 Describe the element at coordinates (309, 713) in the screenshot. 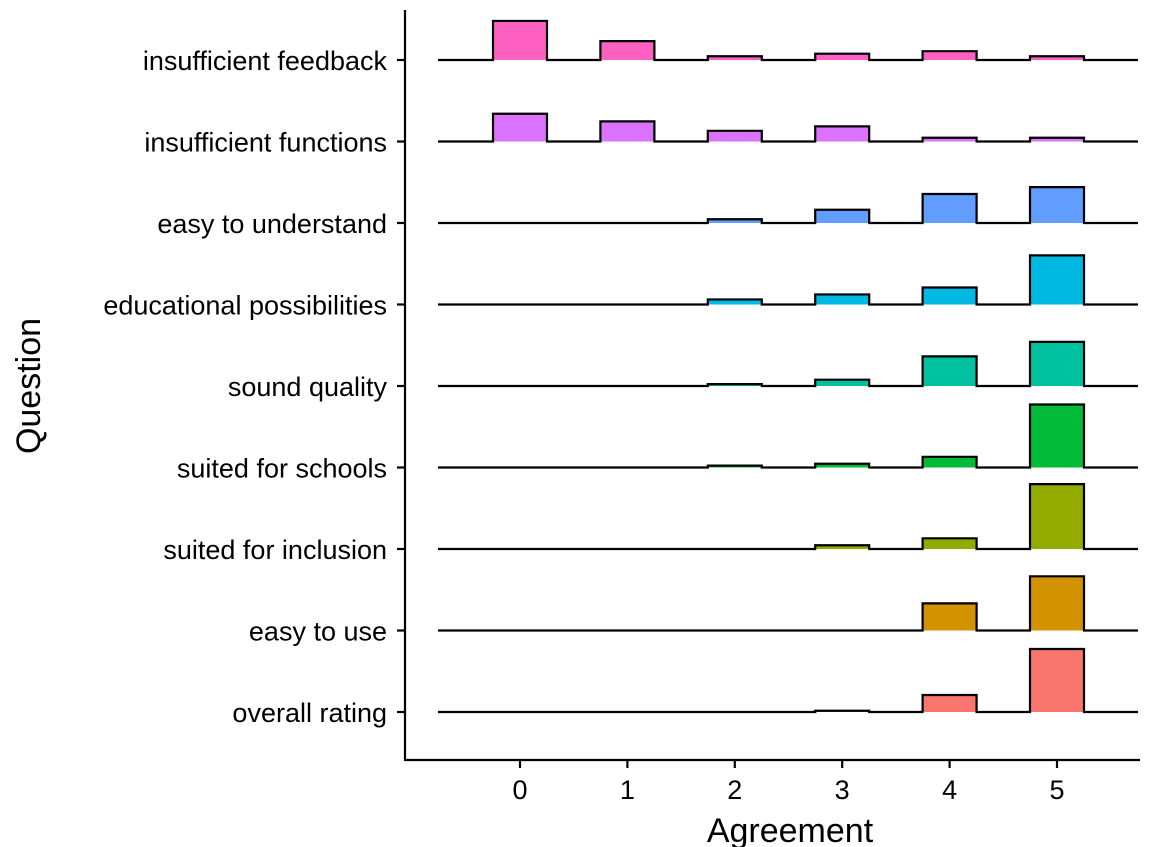

I see `y-tick-label: overall rating` at that location.